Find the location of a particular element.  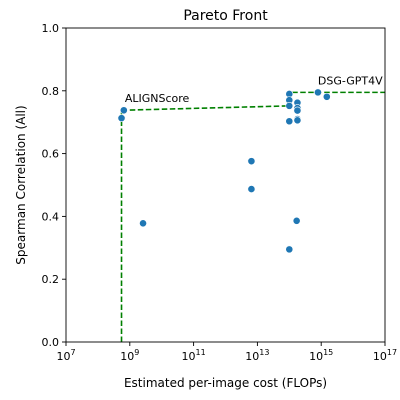

point-annotation: DSG-GPT4V is located at coordinates (350, 81).